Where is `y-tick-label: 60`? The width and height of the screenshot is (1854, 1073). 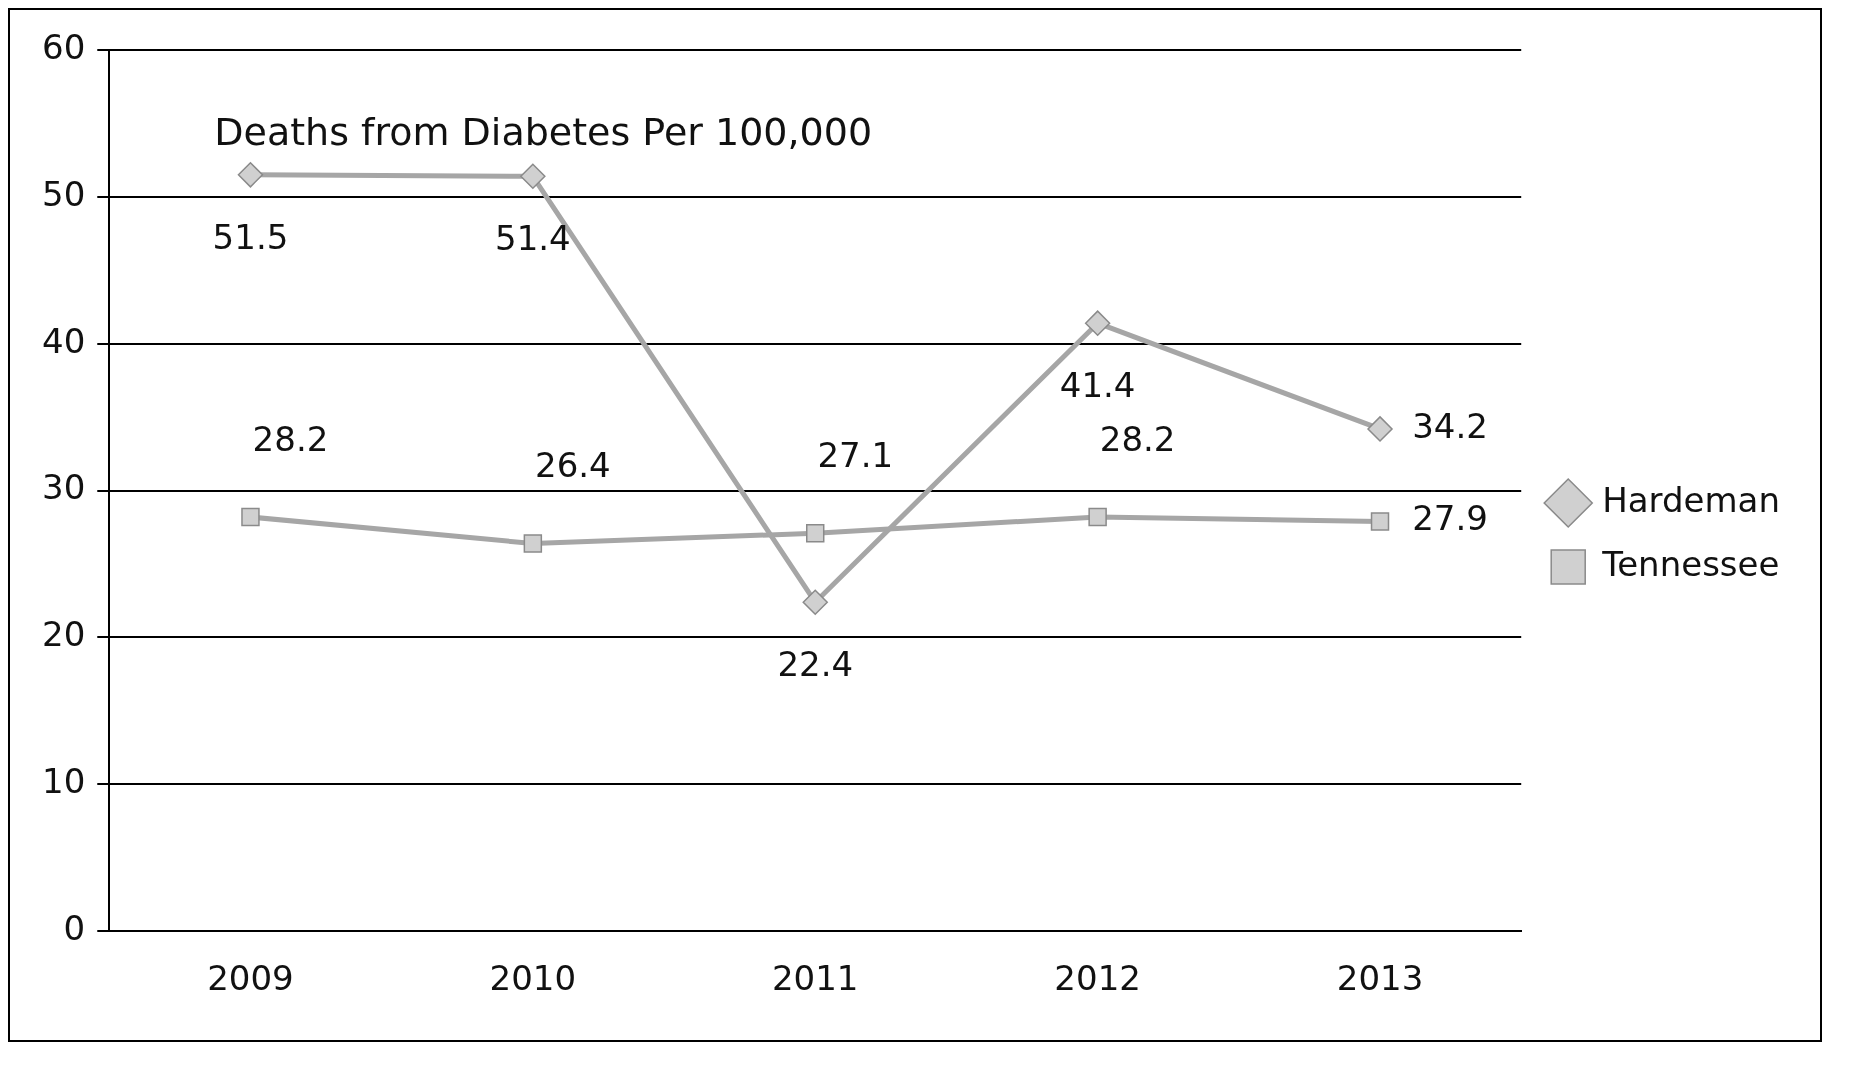 y-tick-label: 60 is located at coordinates (64, 46).